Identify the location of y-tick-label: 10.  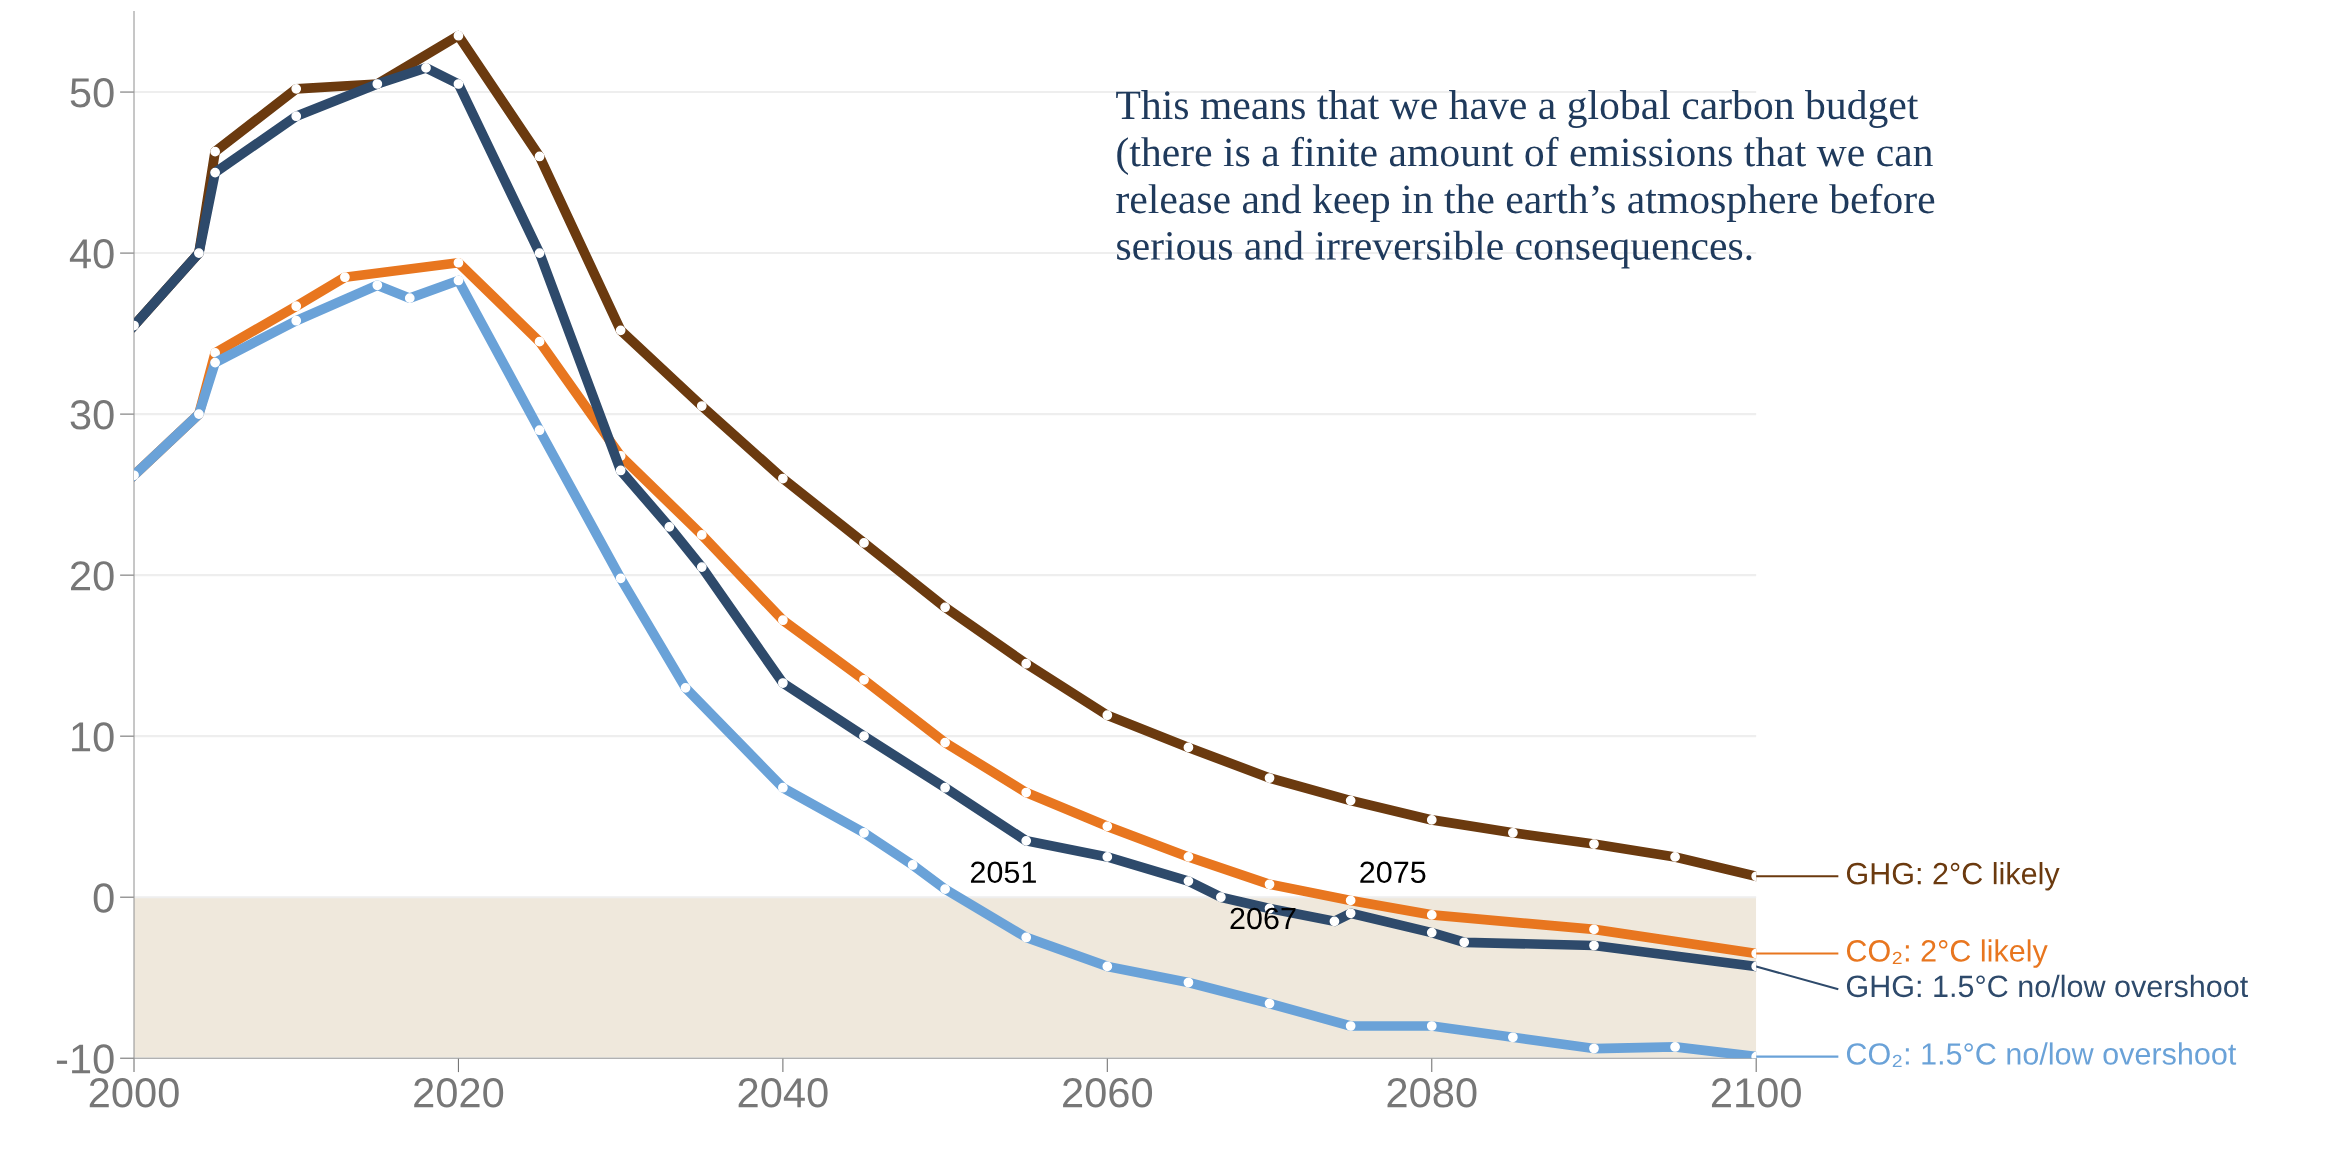
(93, 737).